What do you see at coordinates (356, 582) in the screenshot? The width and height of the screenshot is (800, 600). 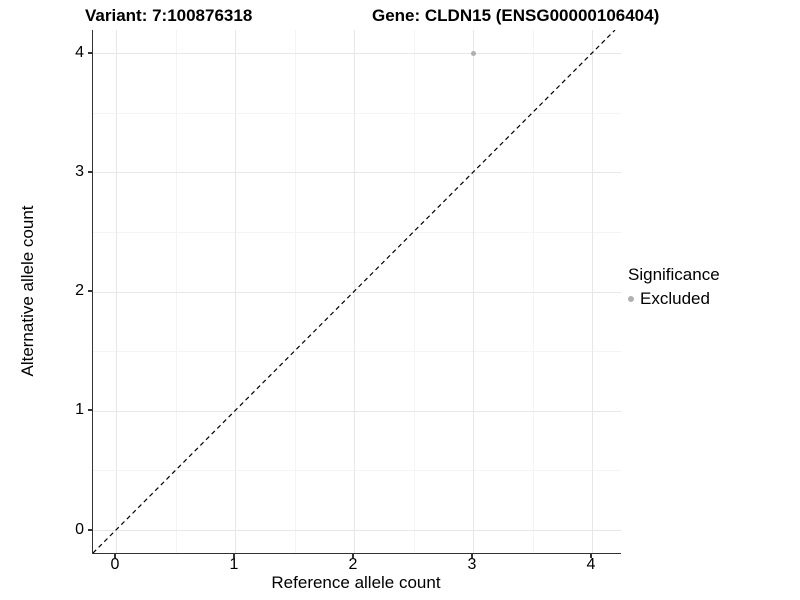 I see `x-axis-title: Reference allele count` at bounding box center [356, 582].